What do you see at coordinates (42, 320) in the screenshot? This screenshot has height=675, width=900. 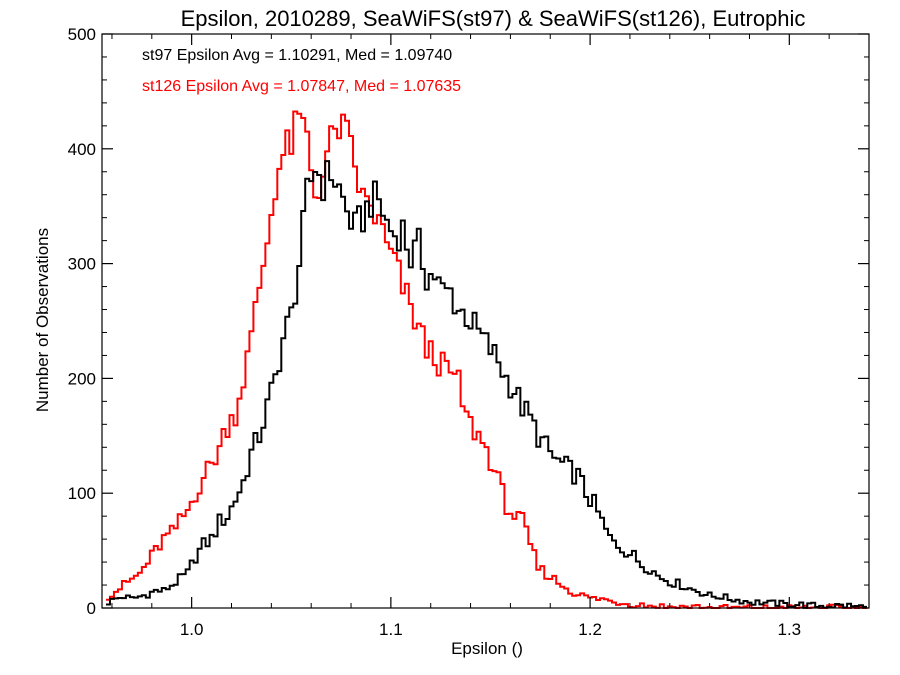 I see `y-axis-label: Number of Observations` at bounding box center [42, 320].